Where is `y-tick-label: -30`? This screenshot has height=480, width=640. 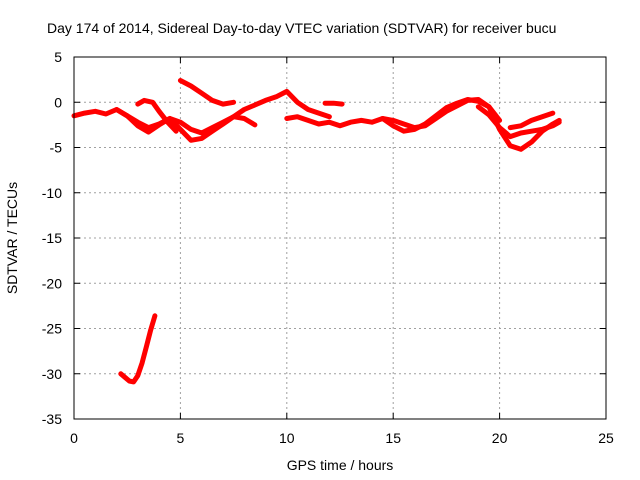
y-tick-label: -30 is located at coordinates (52, 374).